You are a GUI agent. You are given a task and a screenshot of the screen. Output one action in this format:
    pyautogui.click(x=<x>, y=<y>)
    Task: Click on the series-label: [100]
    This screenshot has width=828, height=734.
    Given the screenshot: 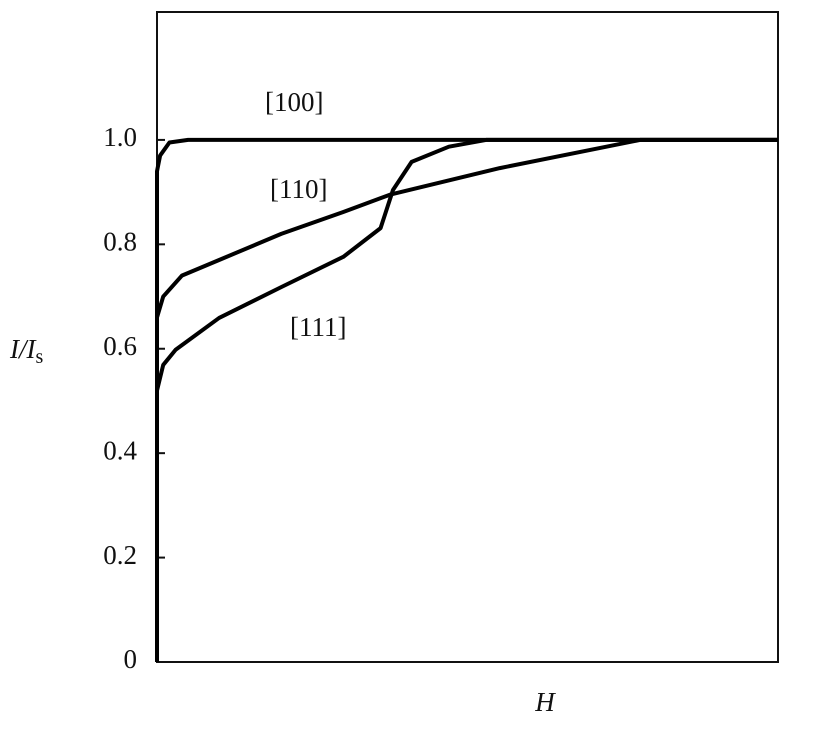 What is the action you would take?
    pyautogui.click(x=294, y=102)
    